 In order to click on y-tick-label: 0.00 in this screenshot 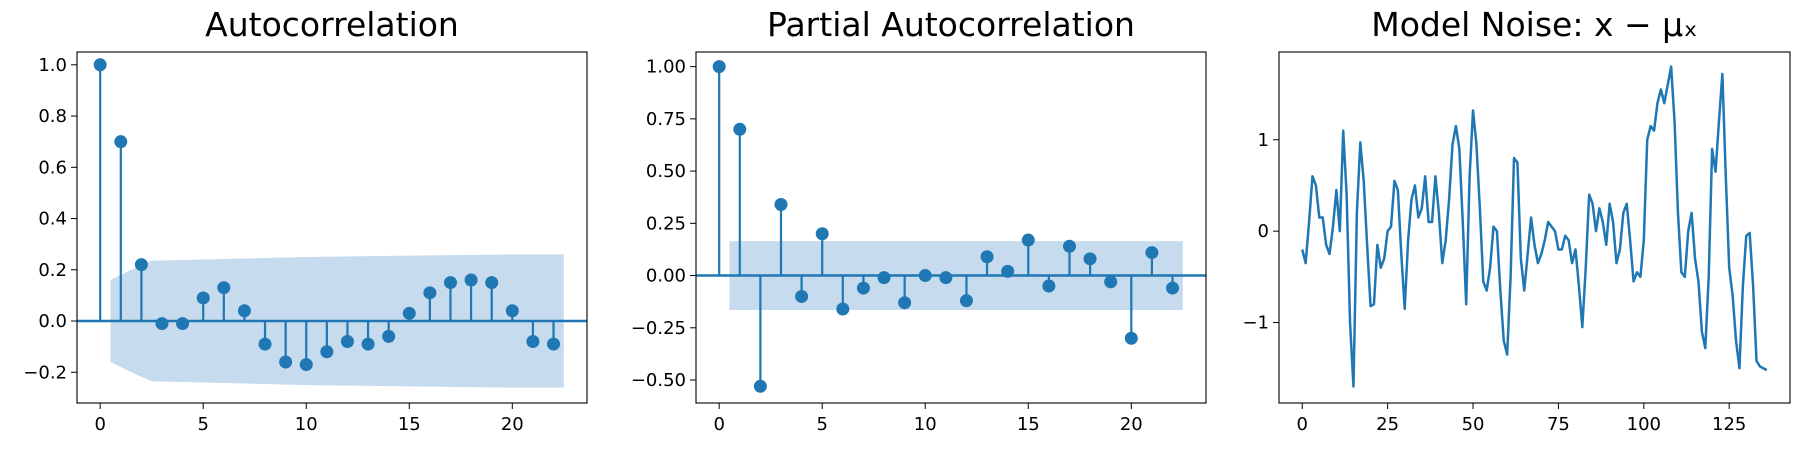, I will do `click(666, 276)`.